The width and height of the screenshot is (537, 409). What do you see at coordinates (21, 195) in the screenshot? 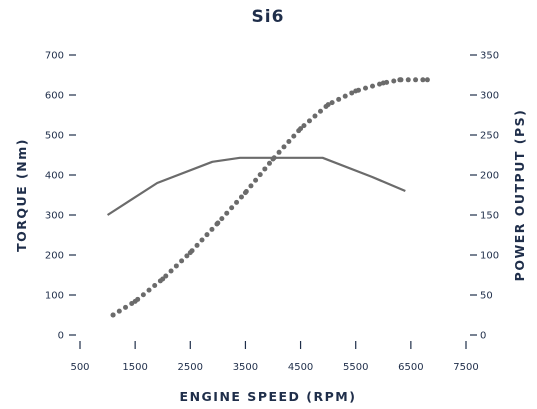
I see `y-axis-left-title: TORQUE (Nm)` at bounding box center [21, 195].